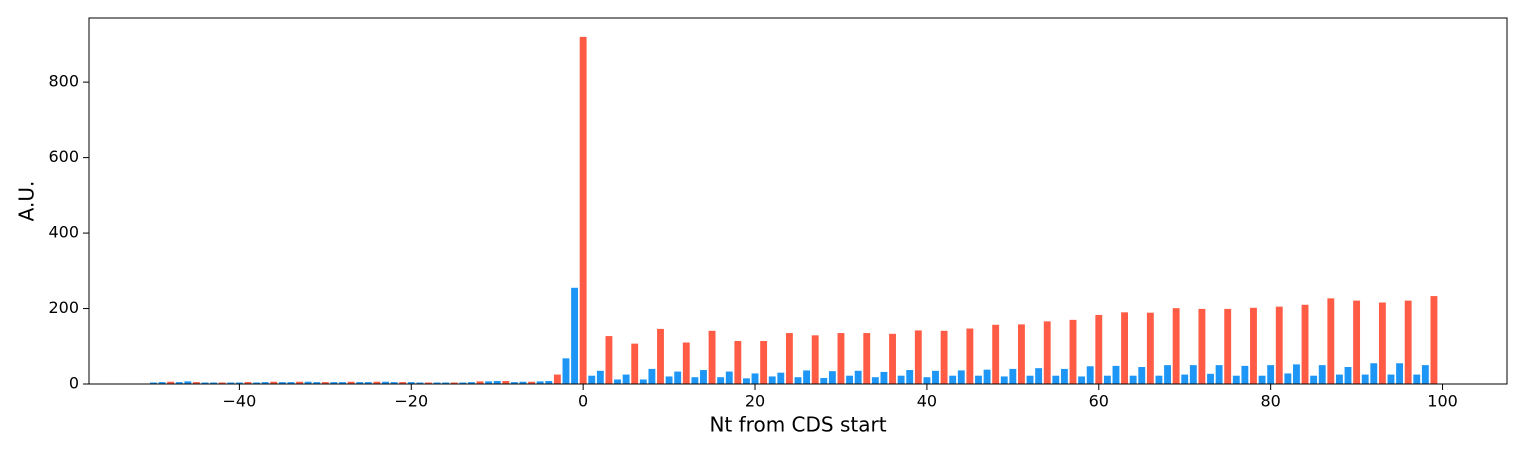  I want to click on x-tick-label: 40, so click(927, 401).